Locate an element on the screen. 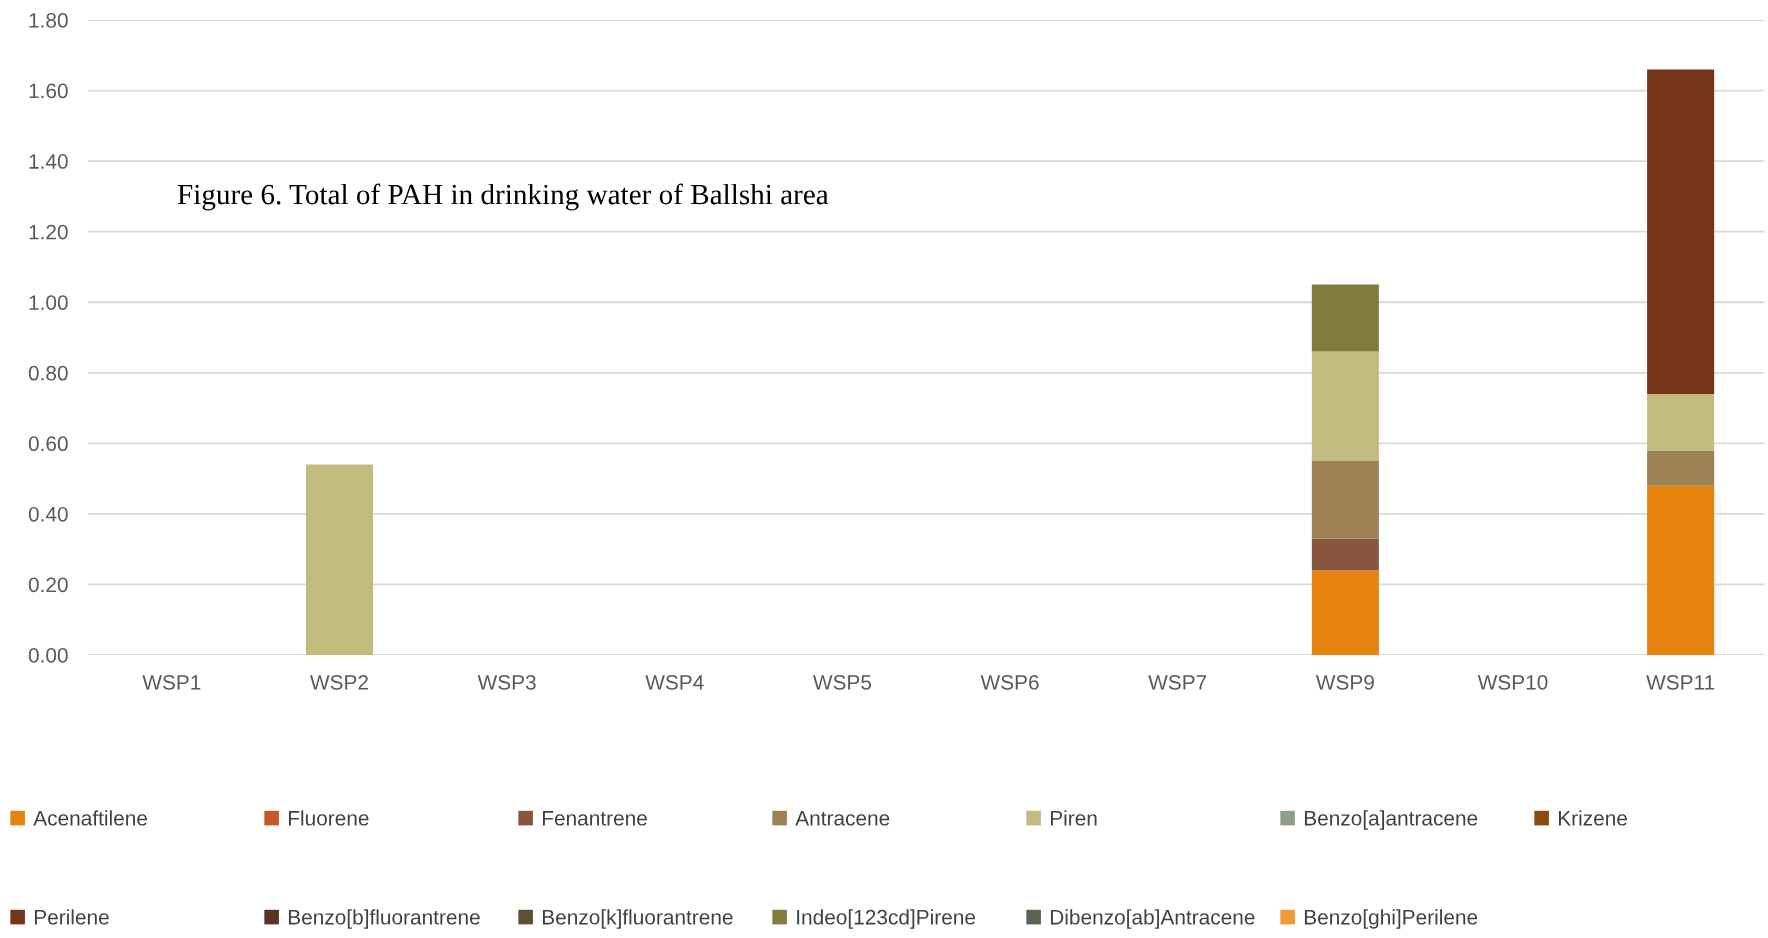  x-tick-label: WSP5 is located at coordinates (842, 682).